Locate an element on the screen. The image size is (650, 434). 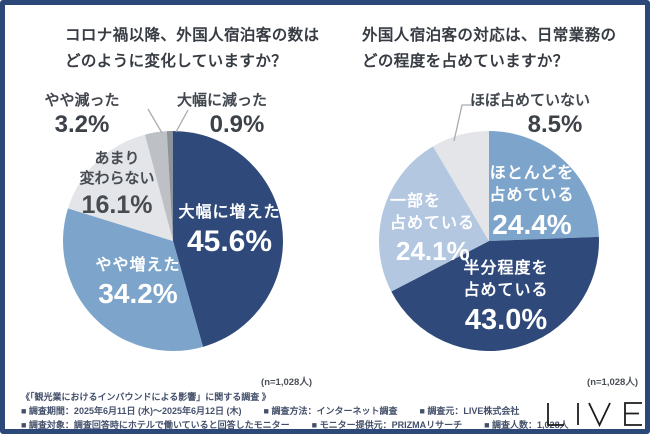
pie-right-leader-lines is located at coordinates (463, 123).